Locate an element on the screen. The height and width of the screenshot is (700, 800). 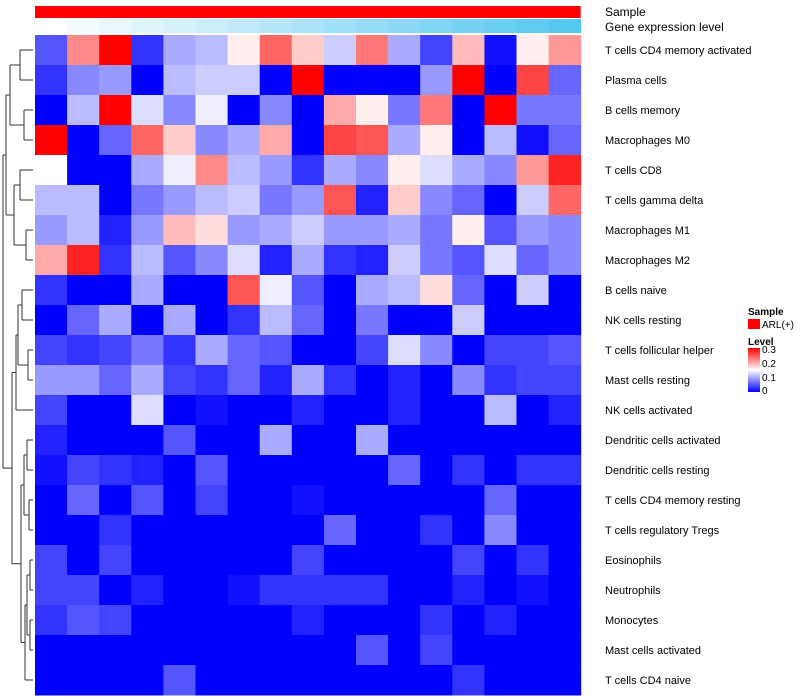
legend-color-bar is located at coordinates (754, 370).